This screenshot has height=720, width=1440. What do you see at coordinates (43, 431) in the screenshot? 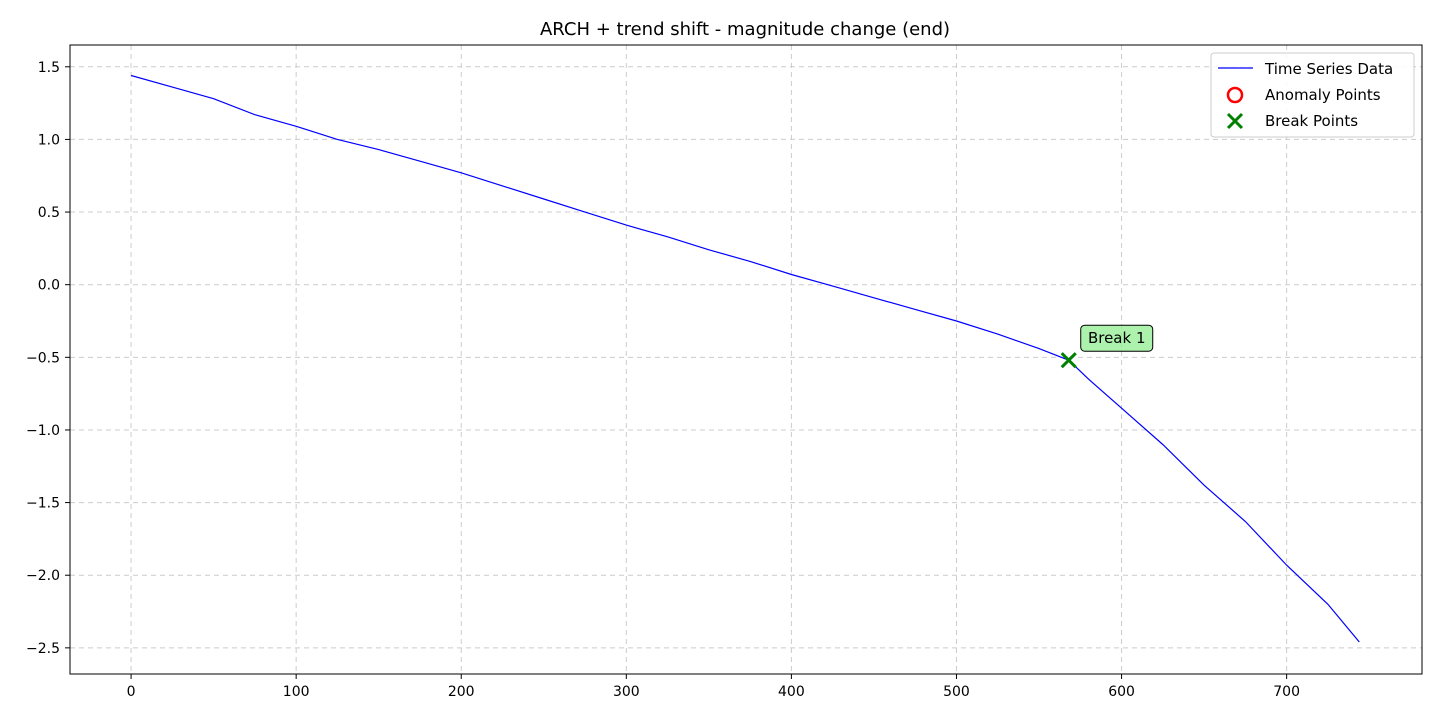
I see `y-tick-label: −1.0` at bounding box center [43, 431].